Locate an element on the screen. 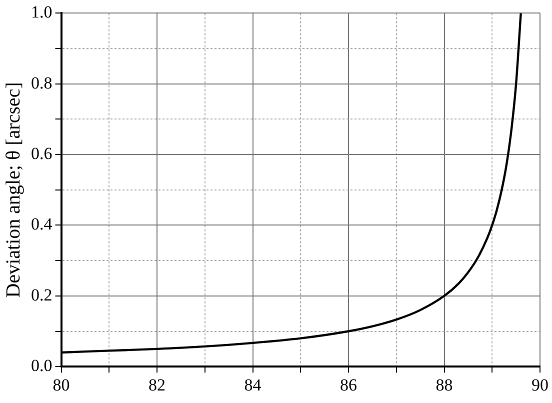  x-tick-label: 90 is located at coordinates (540, 384).